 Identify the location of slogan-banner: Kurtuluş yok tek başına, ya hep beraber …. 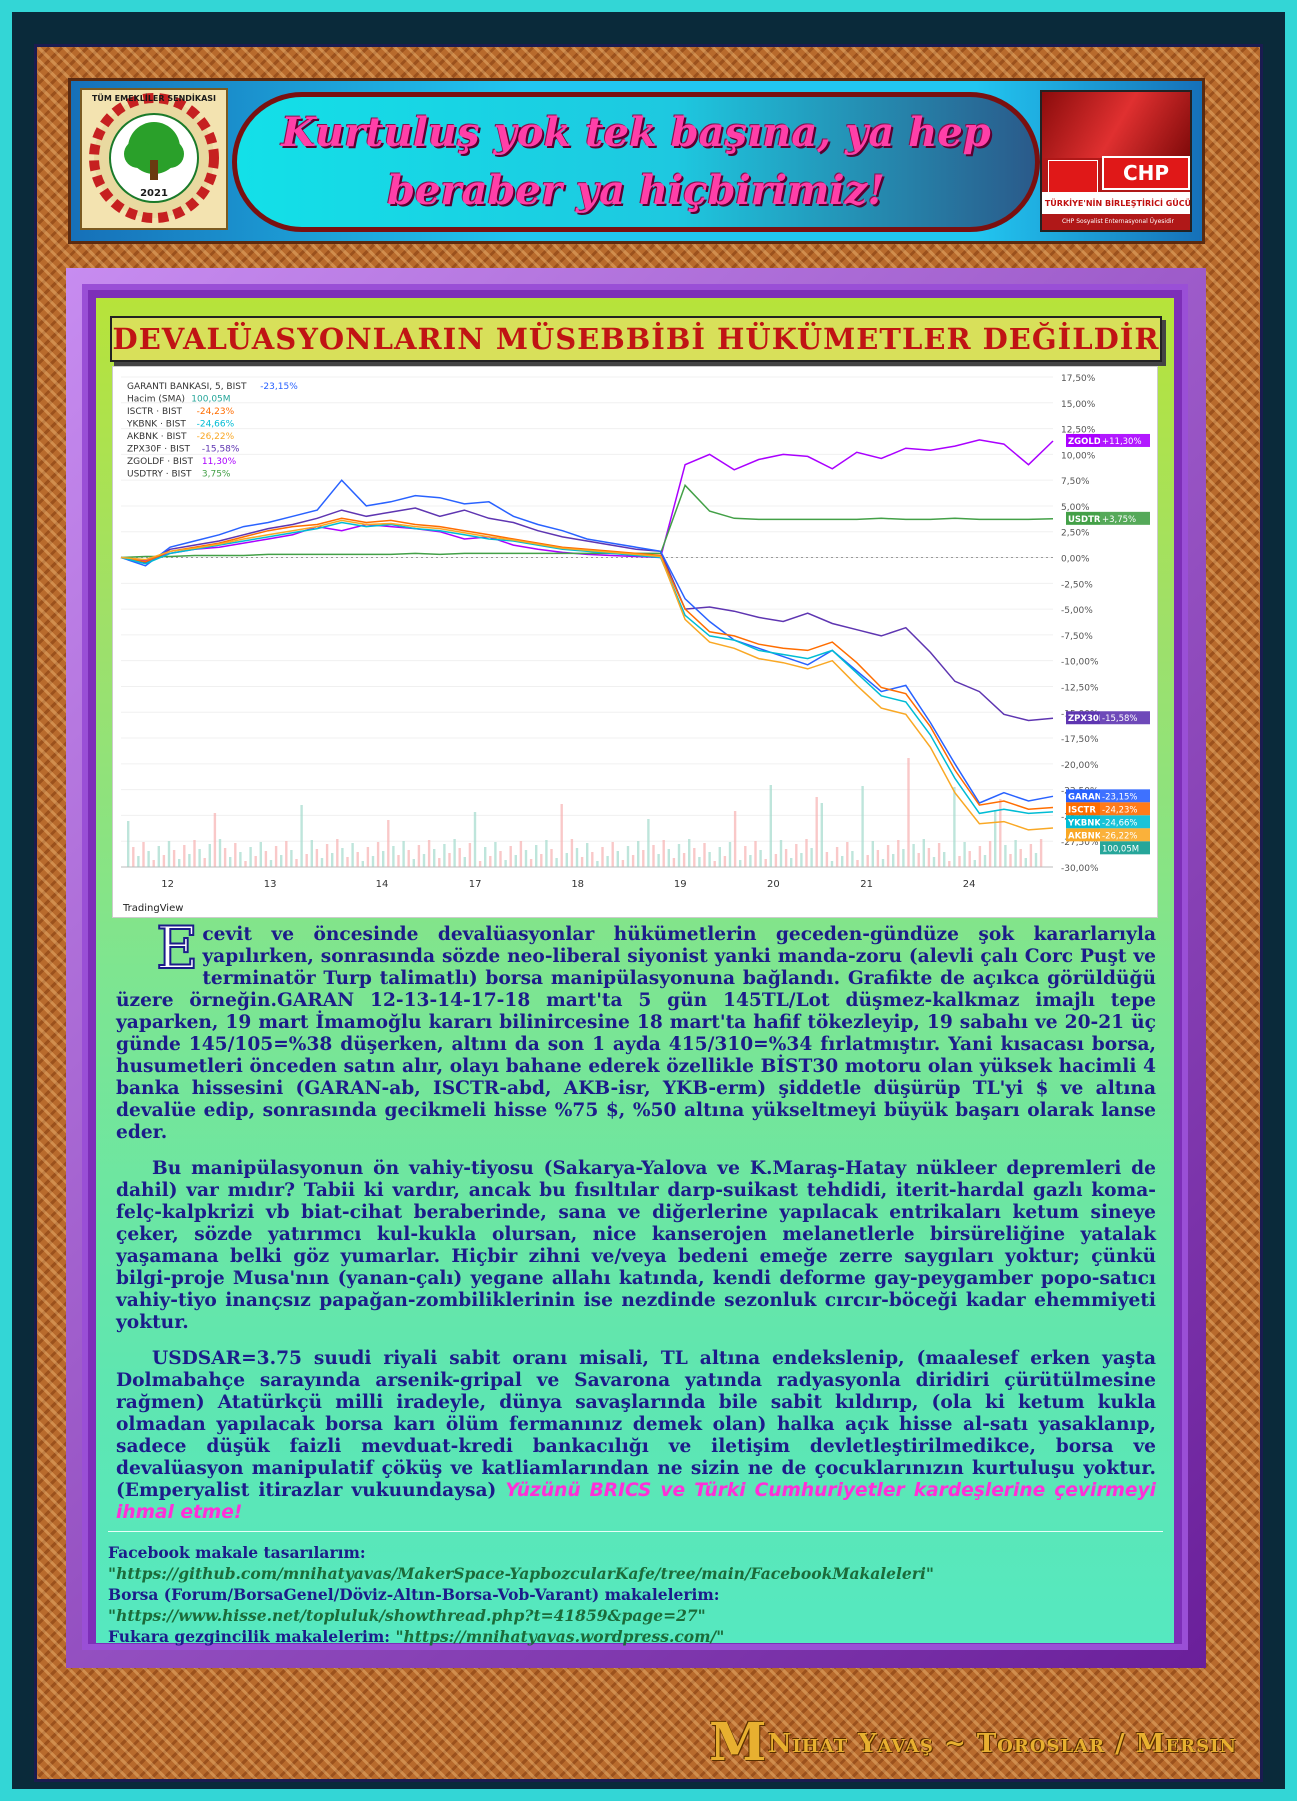
(636, 162).